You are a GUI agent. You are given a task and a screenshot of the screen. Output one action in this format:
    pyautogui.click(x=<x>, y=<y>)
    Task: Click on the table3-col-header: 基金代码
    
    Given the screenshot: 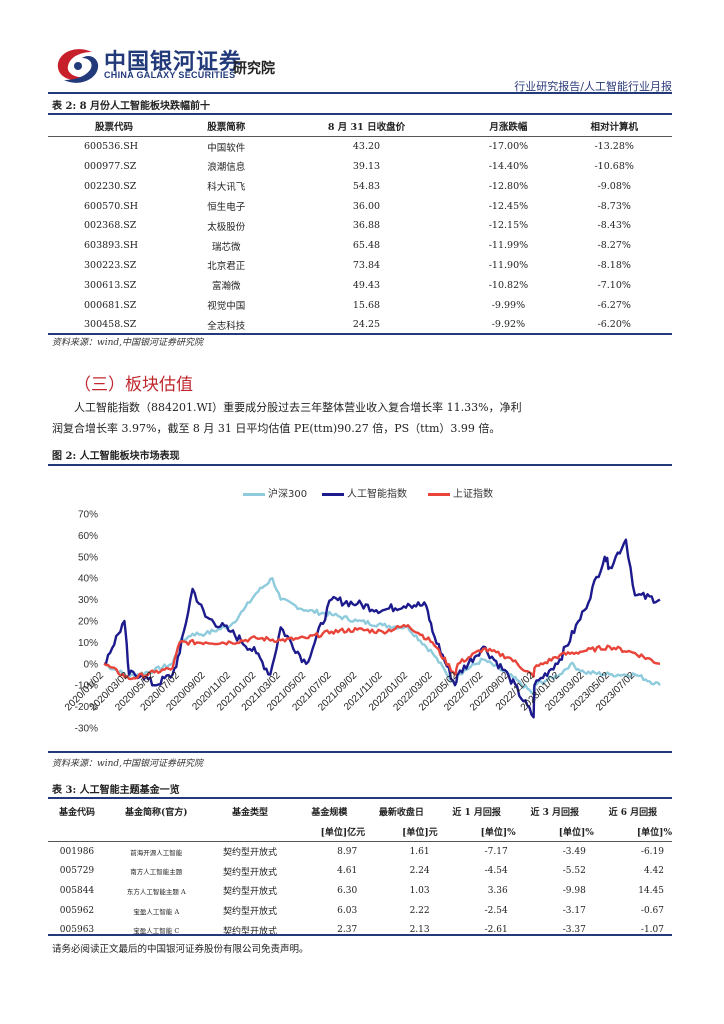 What is the action you would take?
    pyautogui.click(x=76, y=812)
    